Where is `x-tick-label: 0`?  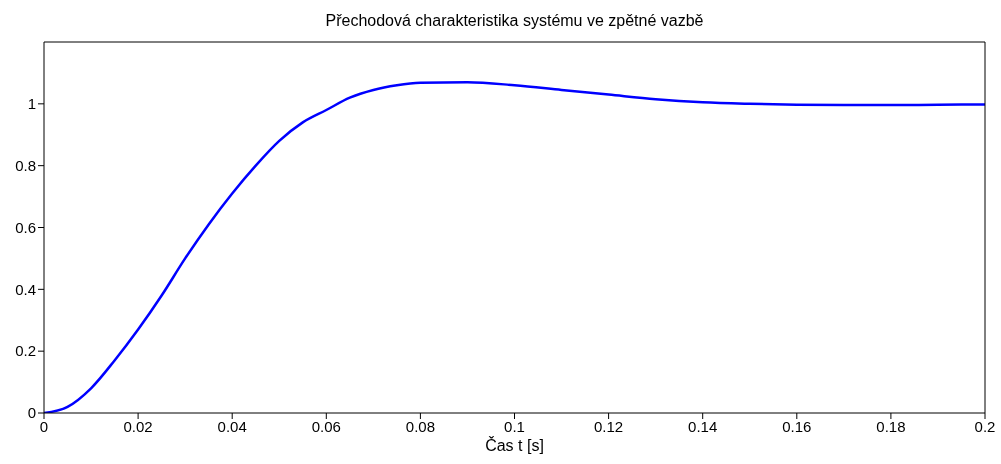
x-tick-label: 0 is located at coordinates (44, 426).